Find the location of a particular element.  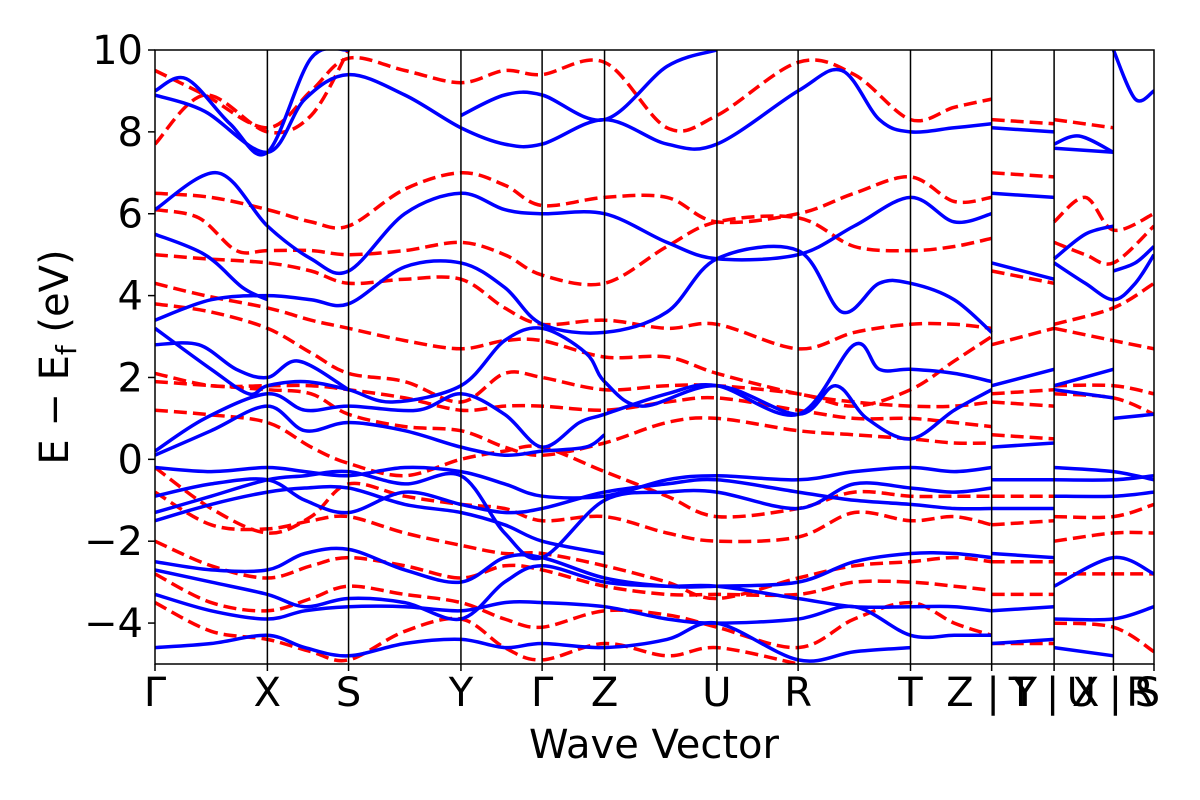

y-tick-label-7: 8 is located at coordinates (130, 133).